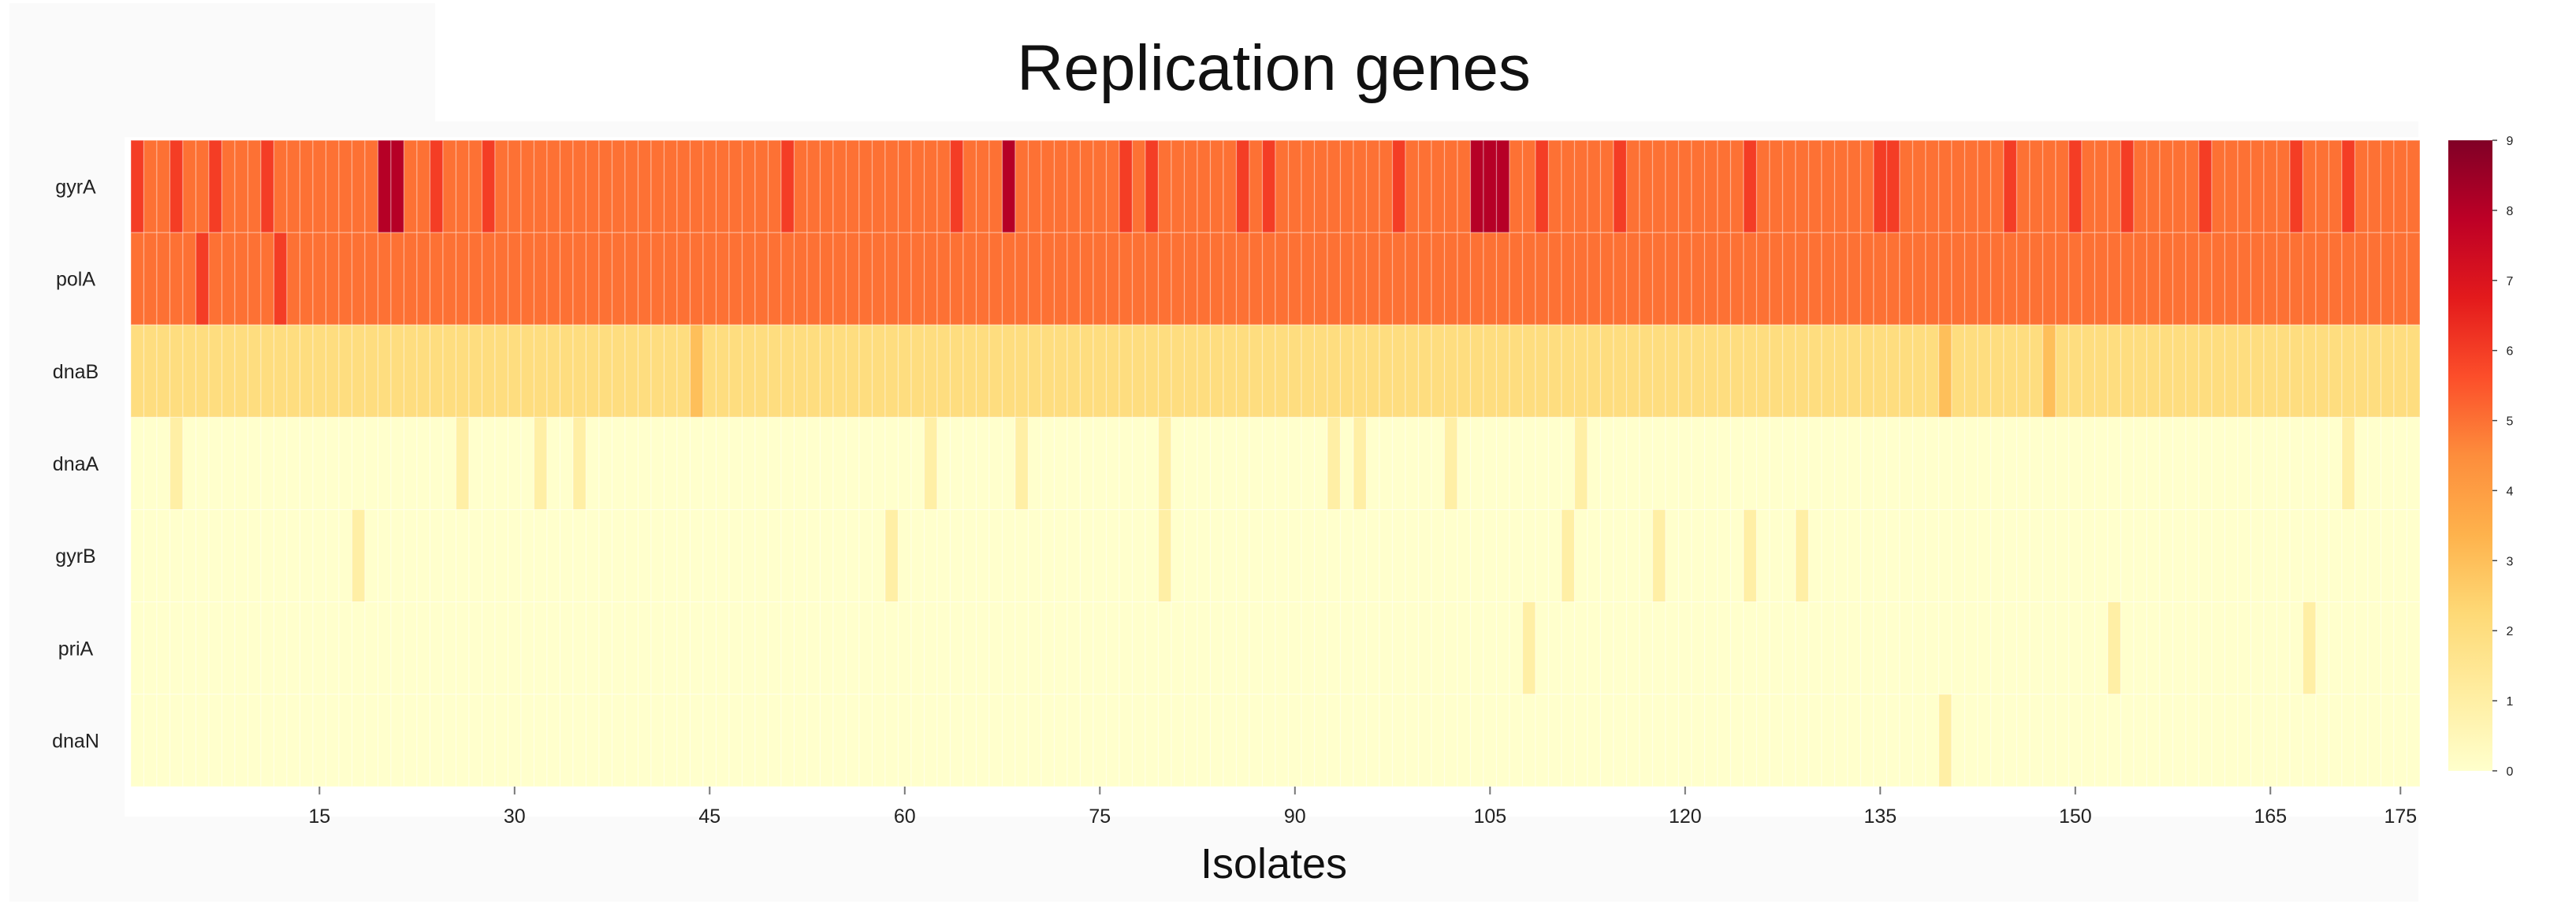 Image resolution: width=2576 pixels, height=919 pixels. Describe the element at coordinates (1362, 807) in the screenshot. I see `x-axis-ticks: 15 30 45 60 75 90 105 120 135 150 165 175` at that location.